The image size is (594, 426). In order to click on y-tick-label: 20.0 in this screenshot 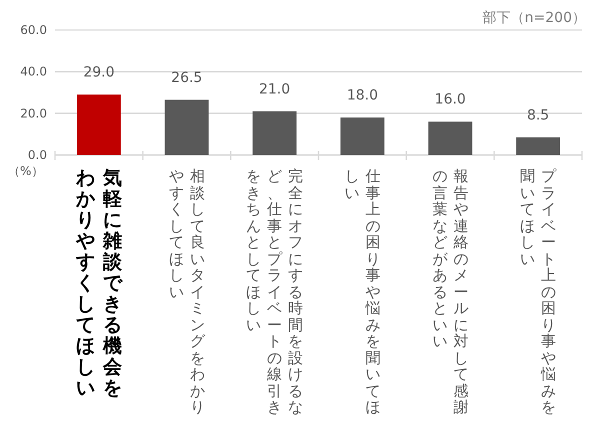, I will do `click(33, 113)`.